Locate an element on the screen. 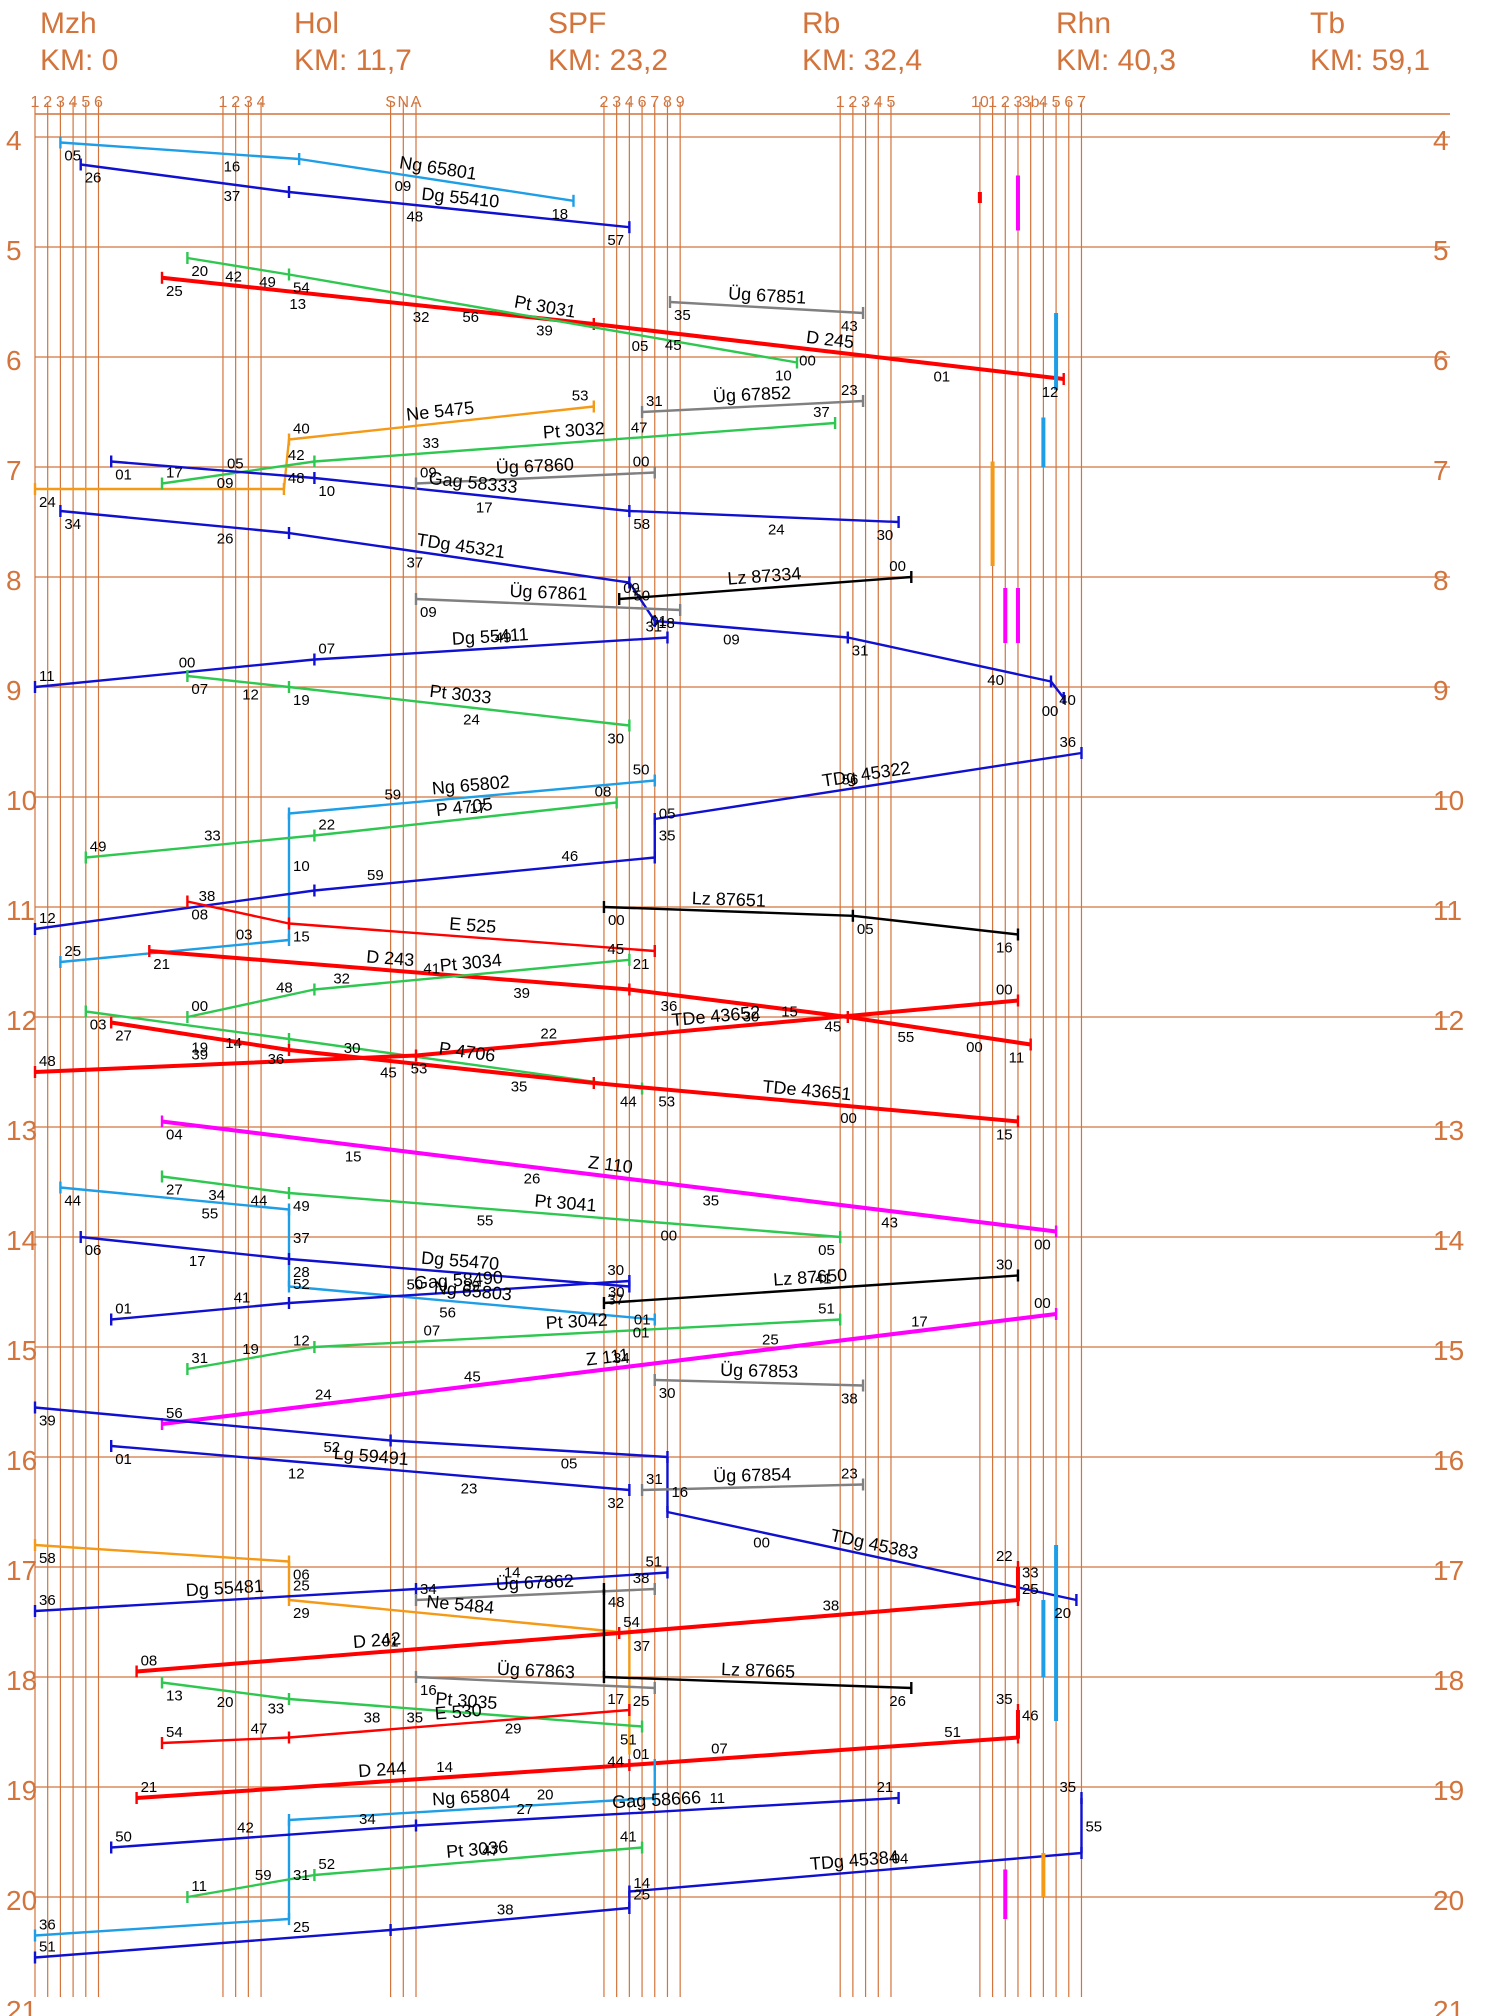 The image size is (1487, 2016). train-minute: 11 is located at coordinates (47, 676).